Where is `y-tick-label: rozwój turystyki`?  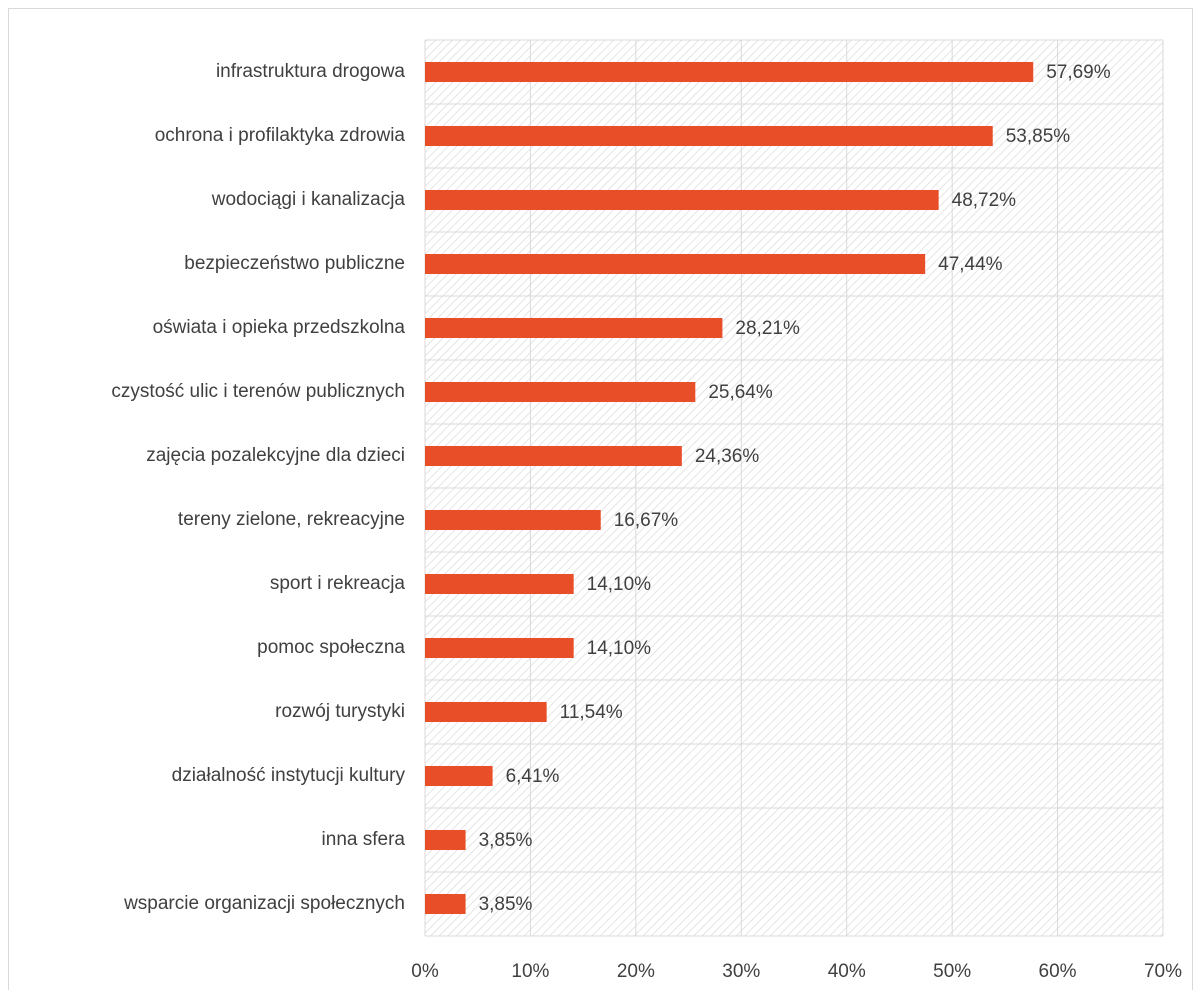 y-tick-label: rozwój turystyki is located at coordinates (340, 711).